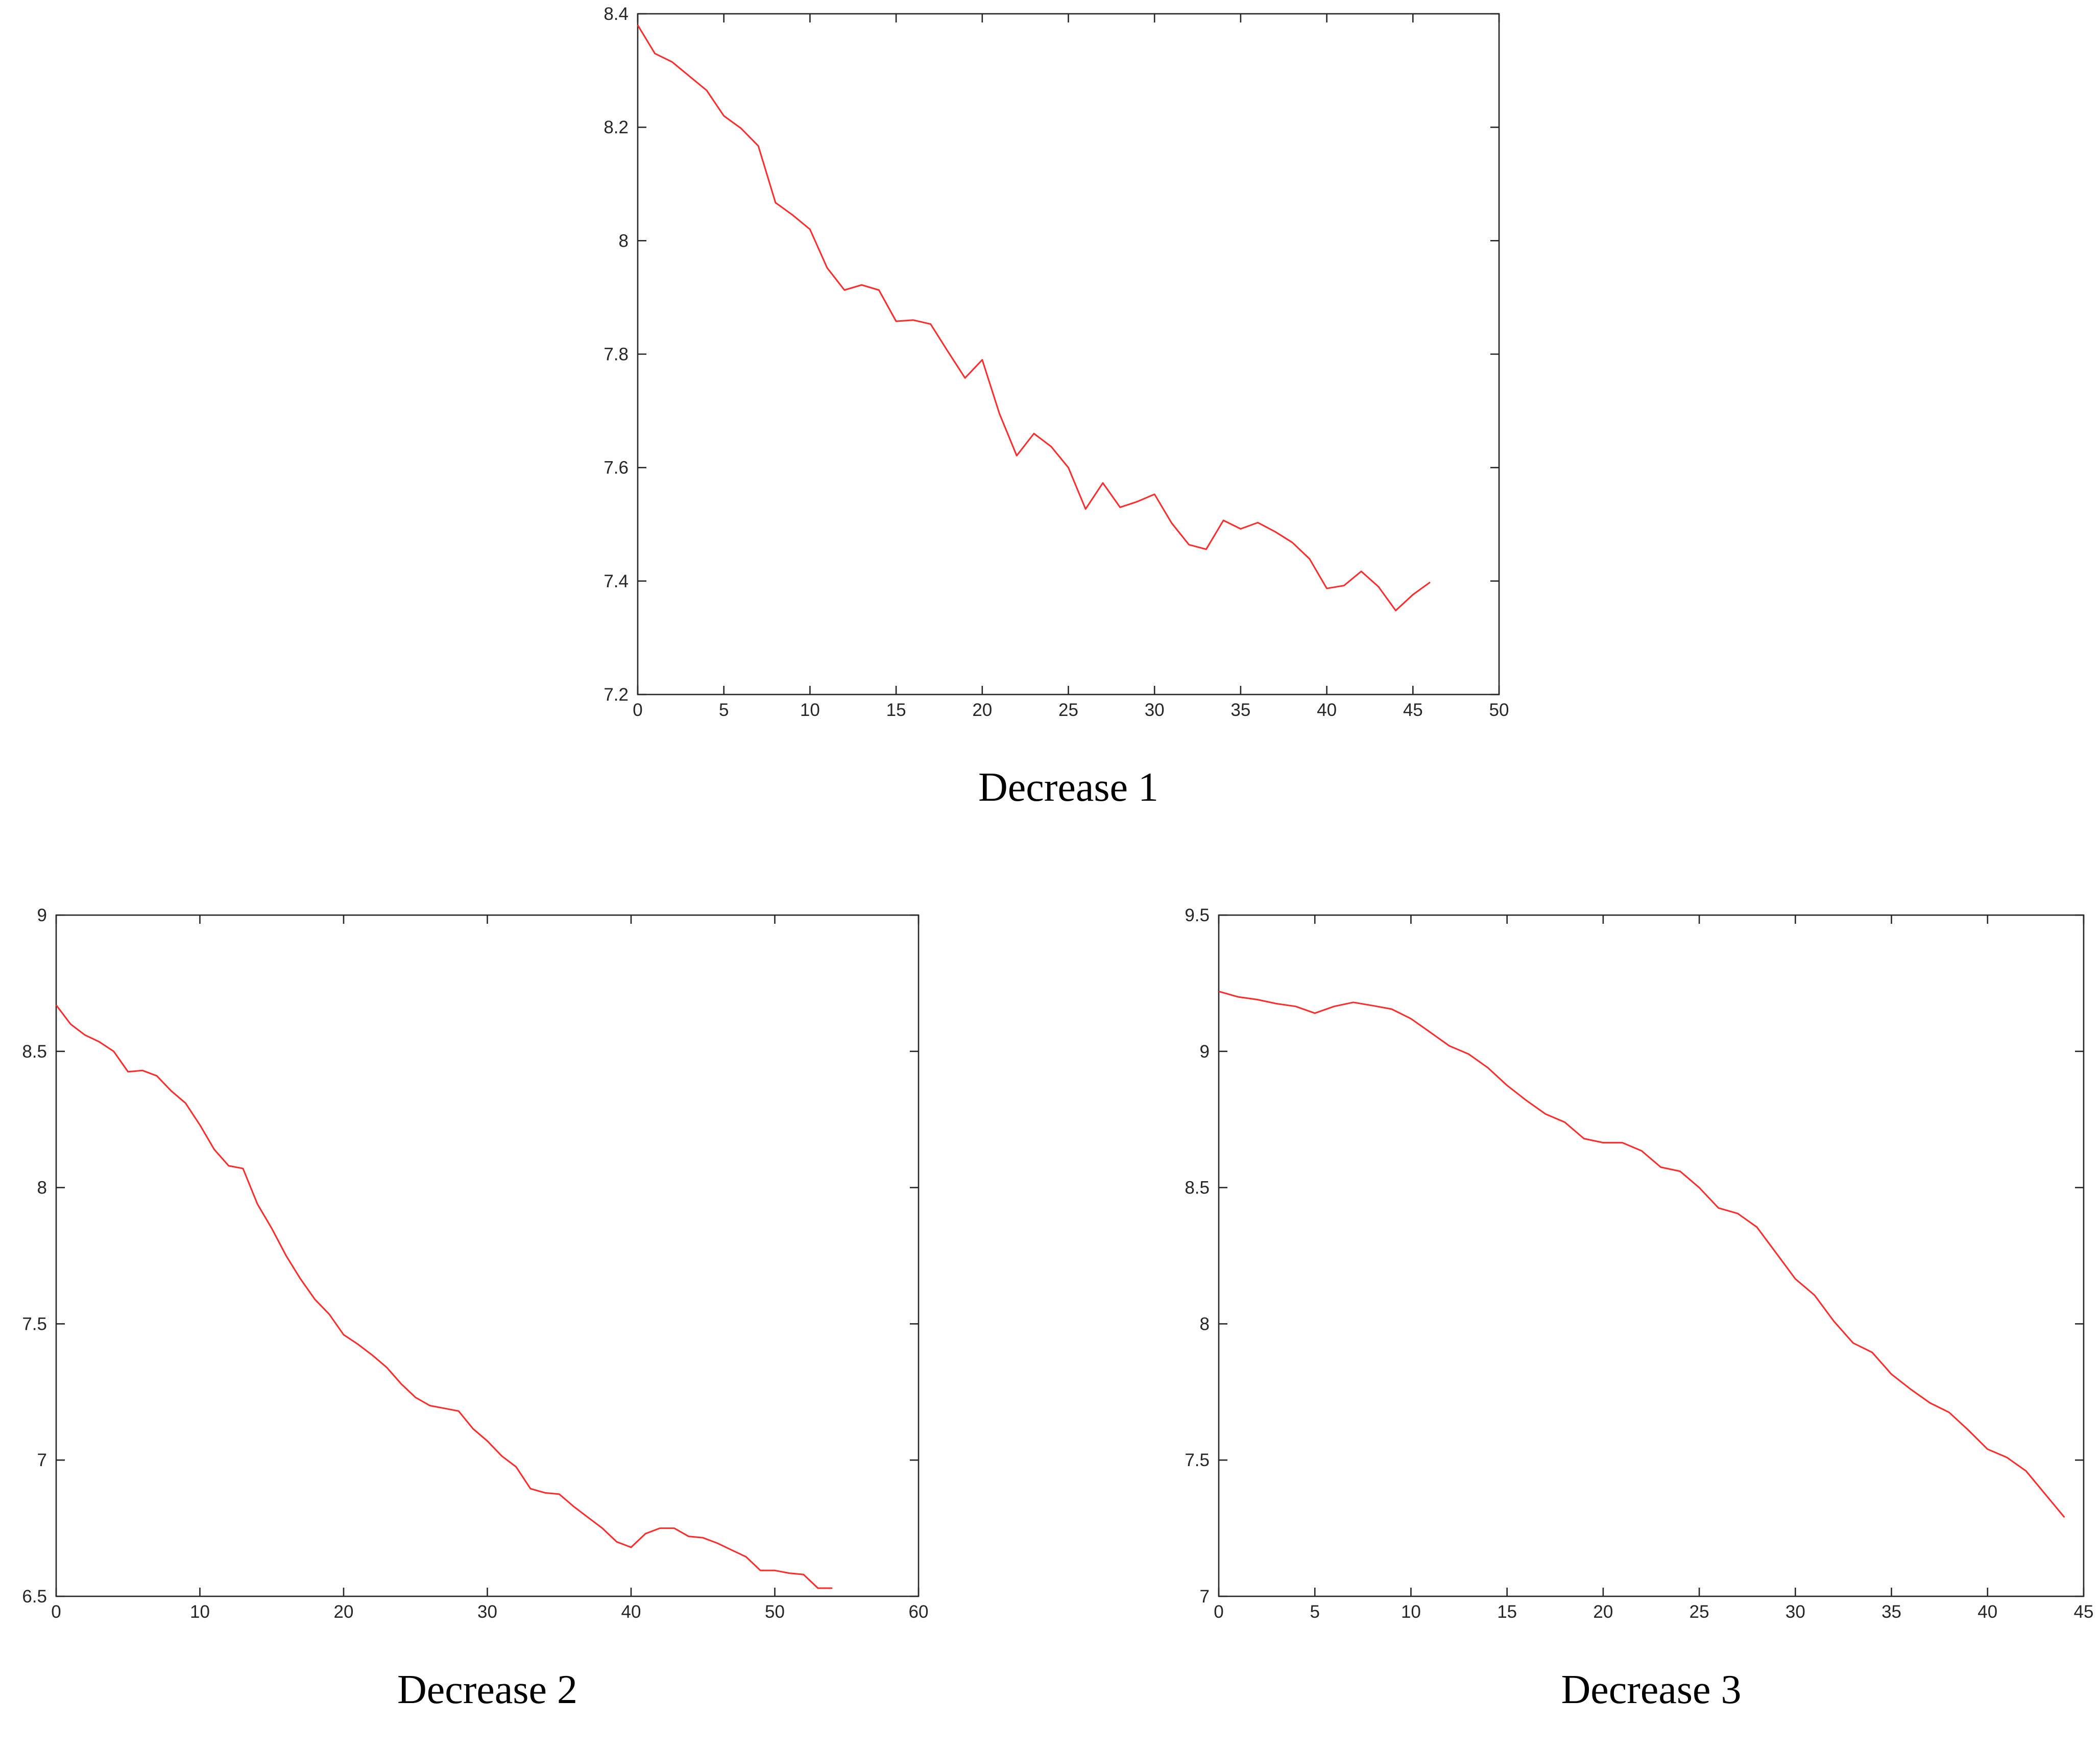  I want to click on x-tick-label: 60, so click(919, 1612).